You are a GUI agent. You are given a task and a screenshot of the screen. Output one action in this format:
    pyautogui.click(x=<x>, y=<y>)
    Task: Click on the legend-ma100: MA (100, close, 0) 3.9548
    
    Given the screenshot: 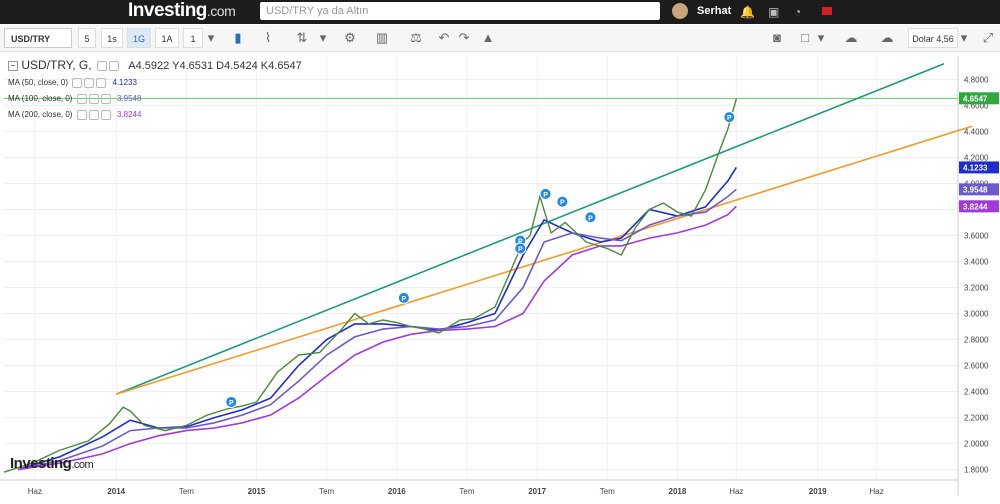 What is the action you would take?
    pyautogui.click(x=74, y=99)
    